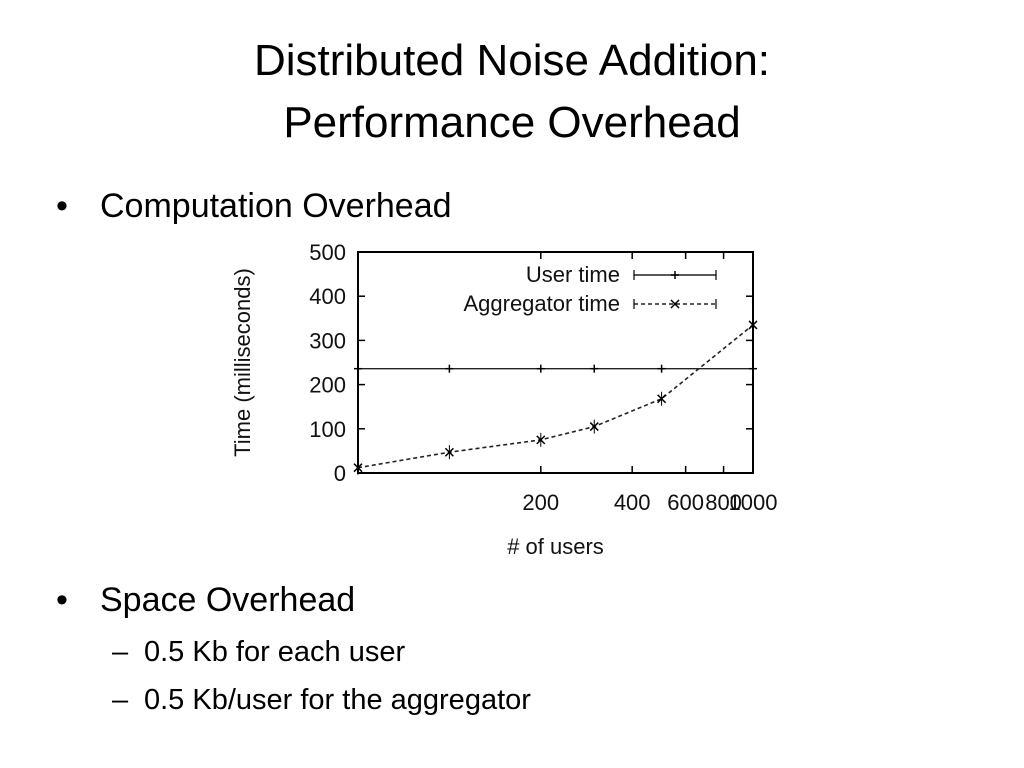 This screenshot has width=1024, height=768. I want to click on sub-bullet-1-text: 0.5 Kb for each user, so click(275, 652).